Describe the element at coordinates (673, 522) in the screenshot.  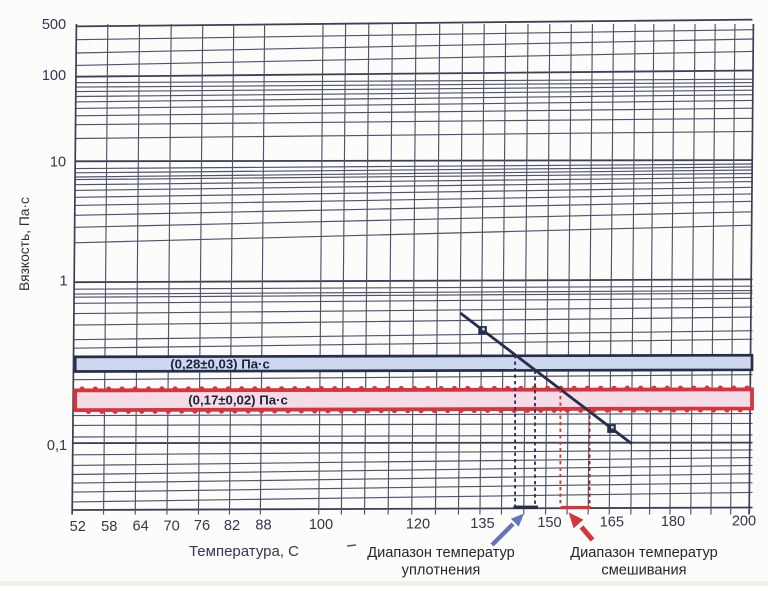
I see `svg-text: 180` at that location.